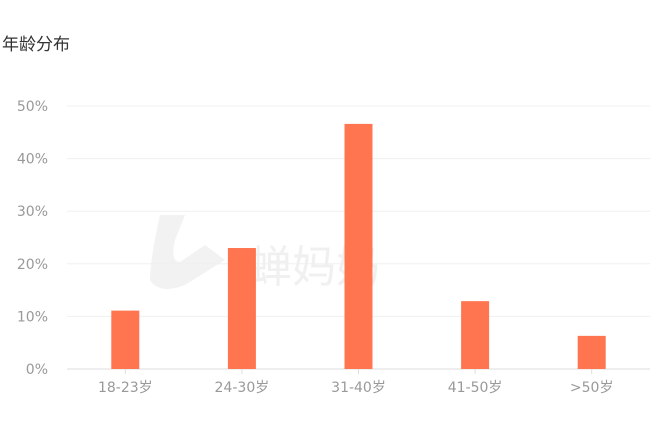 Image resolution: width=660 pixels, height=422 pixels. What do you see at coordinates (32, 212) in the screenshot?
I see `y-tick-label: 30%` at bounding box center [32, 212].